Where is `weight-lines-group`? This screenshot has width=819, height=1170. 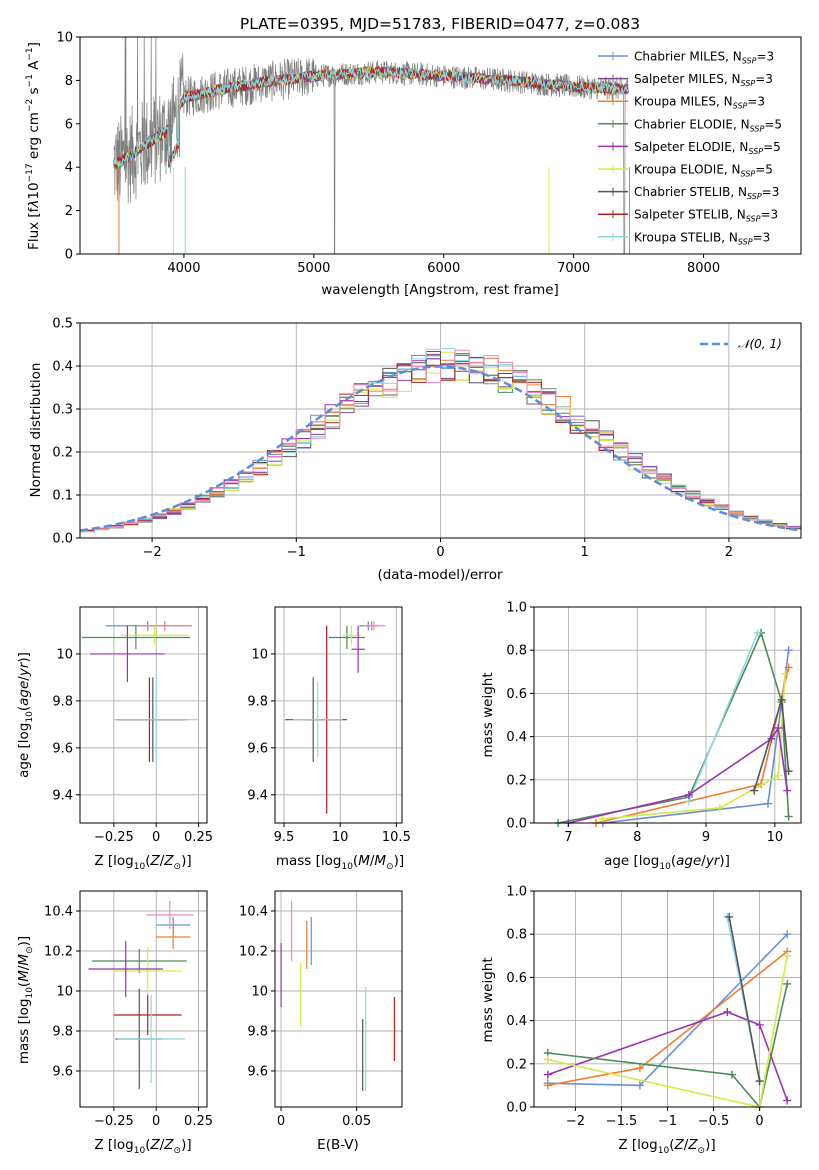
weight-lines-group is located at coordinates (667, 1011).